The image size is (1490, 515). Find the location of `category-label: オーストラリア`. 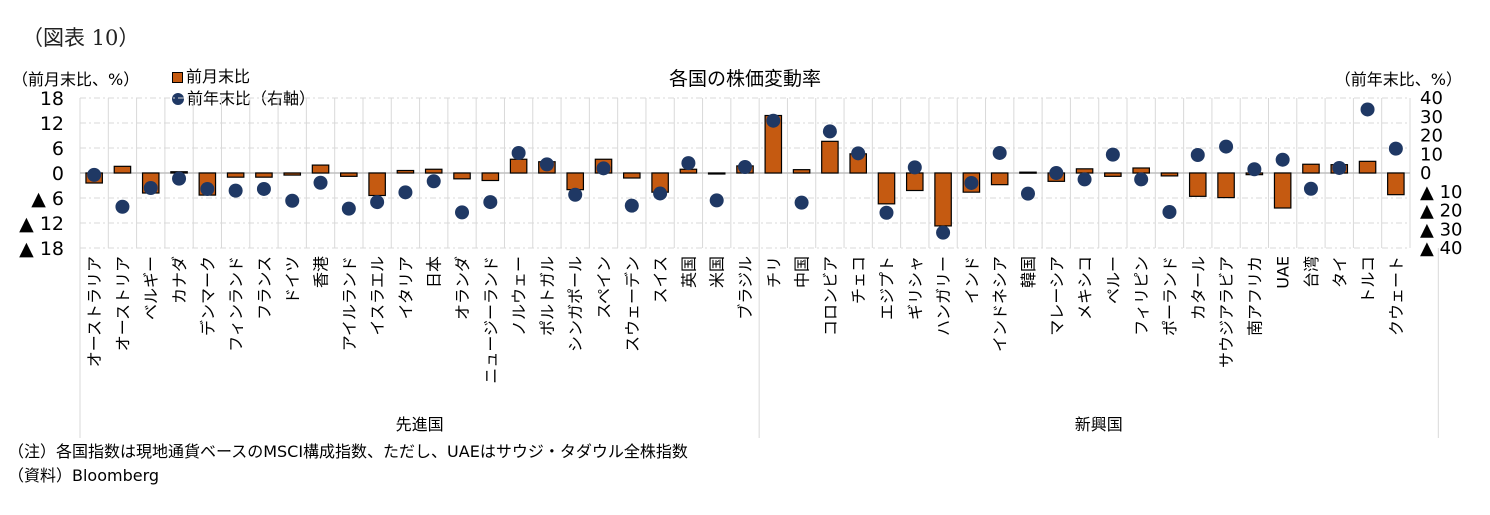

category-label: オーストラリア is located at coordinates (94, 311).